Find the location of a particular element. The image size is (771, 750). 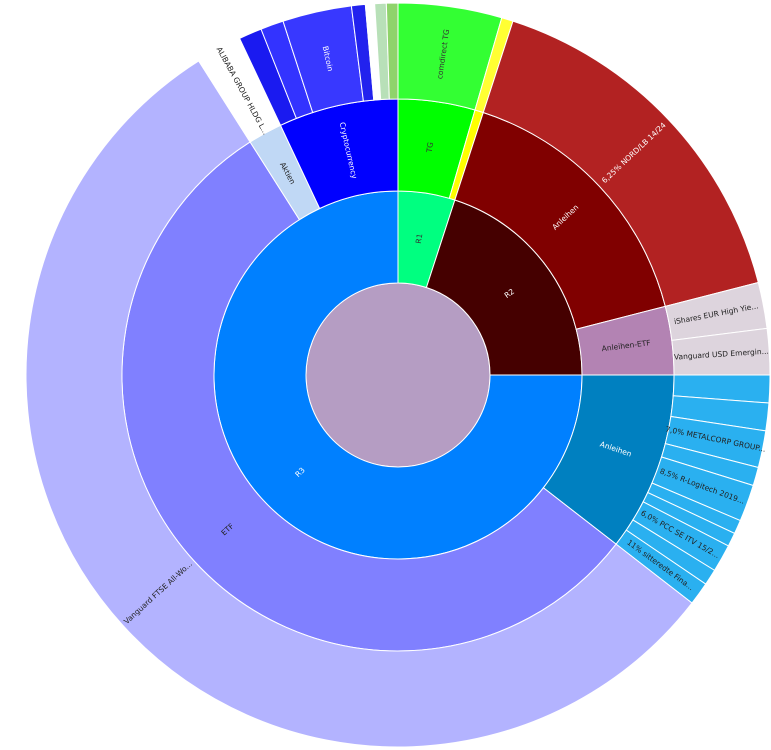

center-disc is located at coordinates (398, 375).